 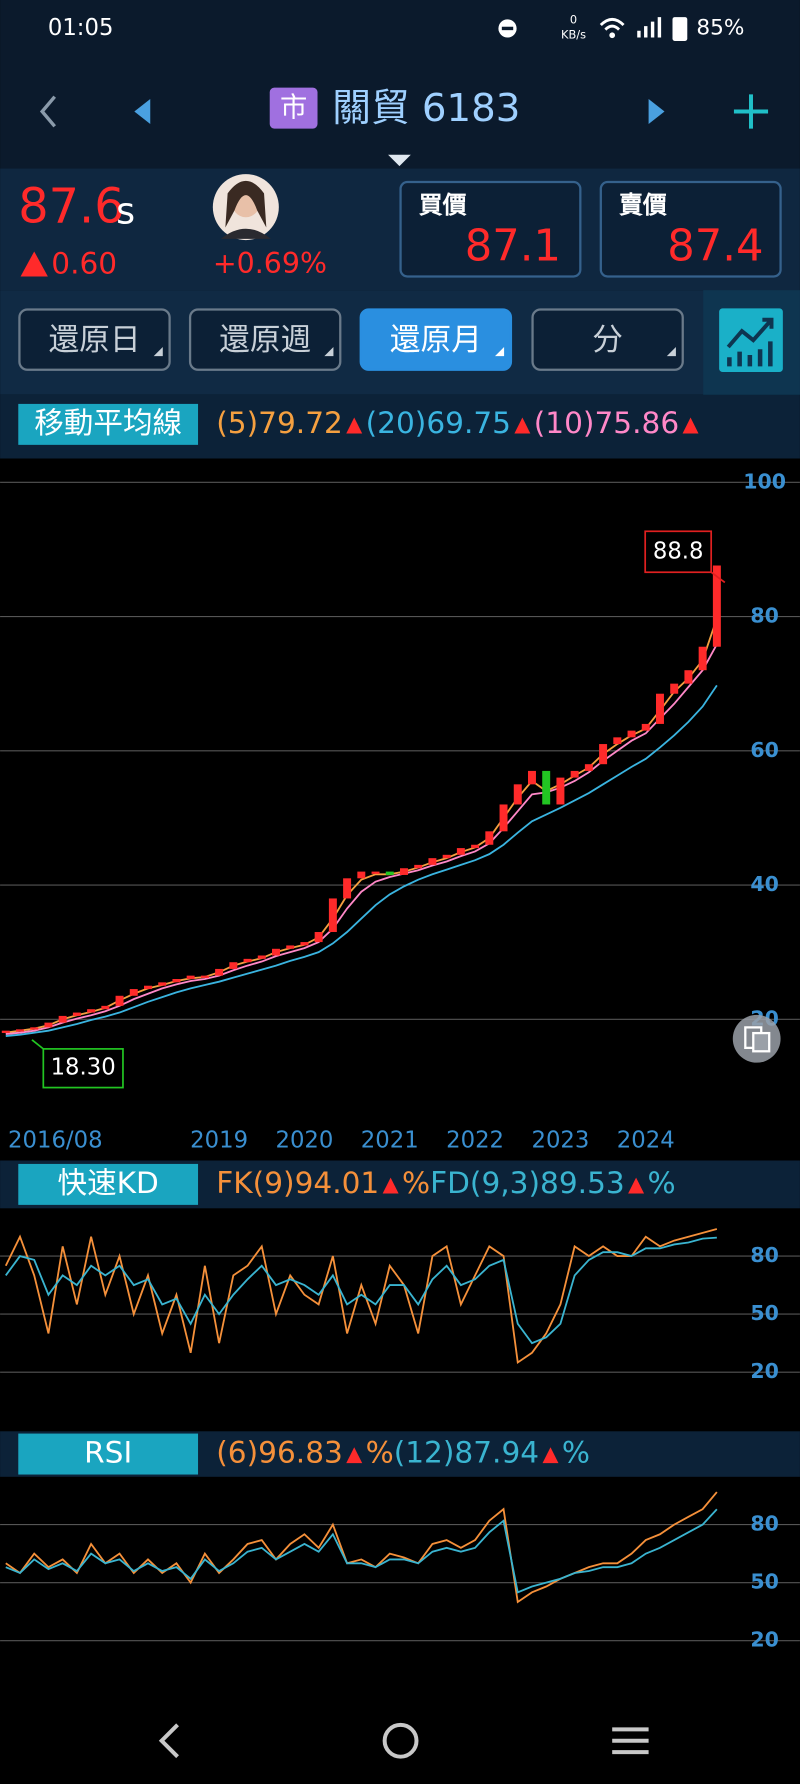 I want to click on back-icon, so click(x=47, y=111).